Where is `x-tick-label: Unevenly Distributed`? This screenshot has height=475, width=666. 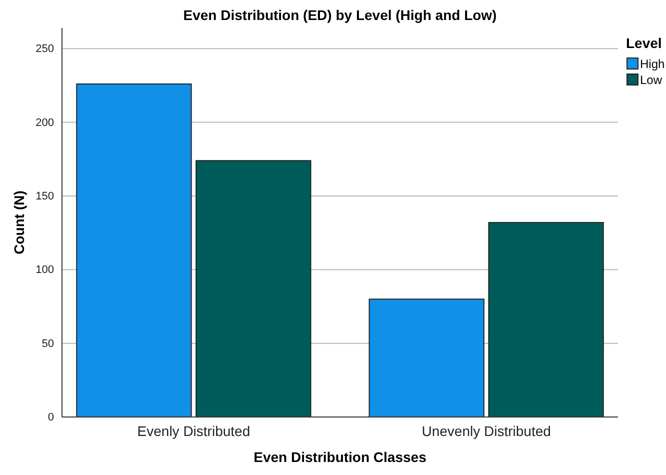
x-tick-label: Unevenly Distributed is located at coordinates (486, 430).